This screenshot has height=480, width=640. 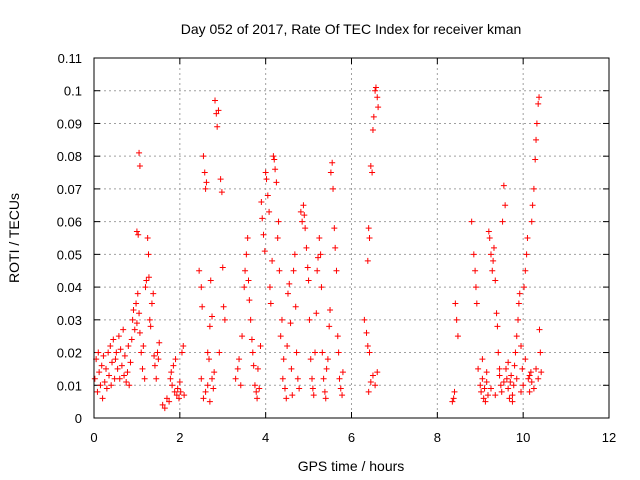 What do you see at coordinates (179, 437) in the screenshot?
I see `x-tick-label: 2` at bounding box center [179, 437].